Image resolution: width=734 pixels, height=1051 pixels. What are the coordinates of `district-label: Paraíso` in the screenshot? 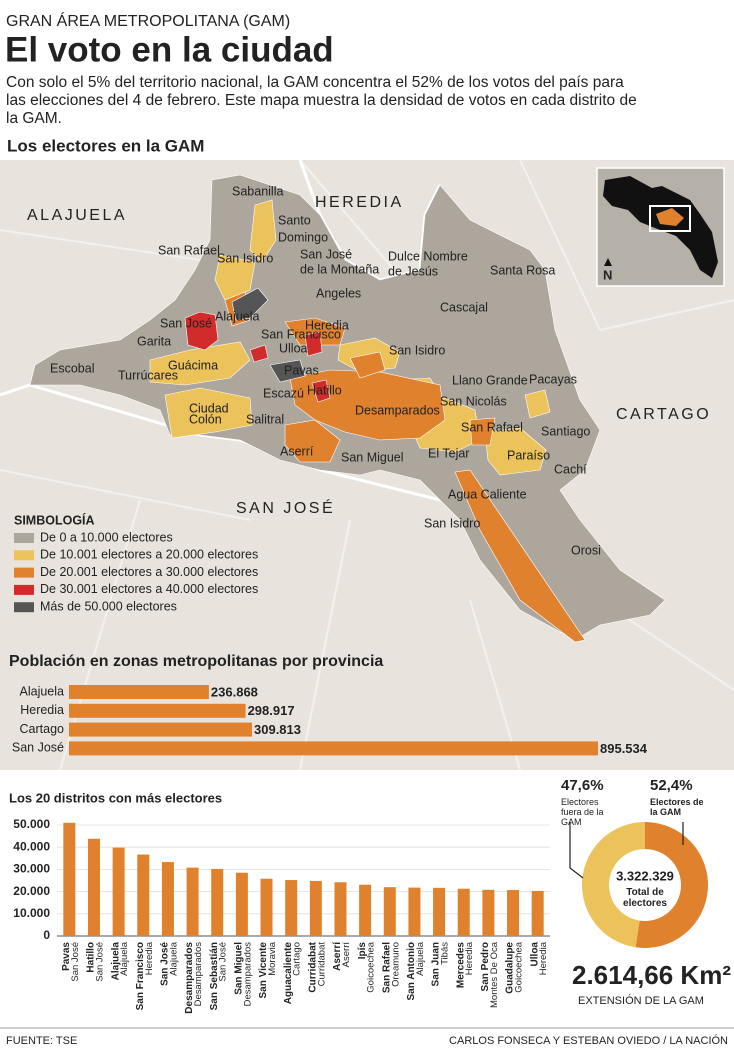 It's located at (528, 455).